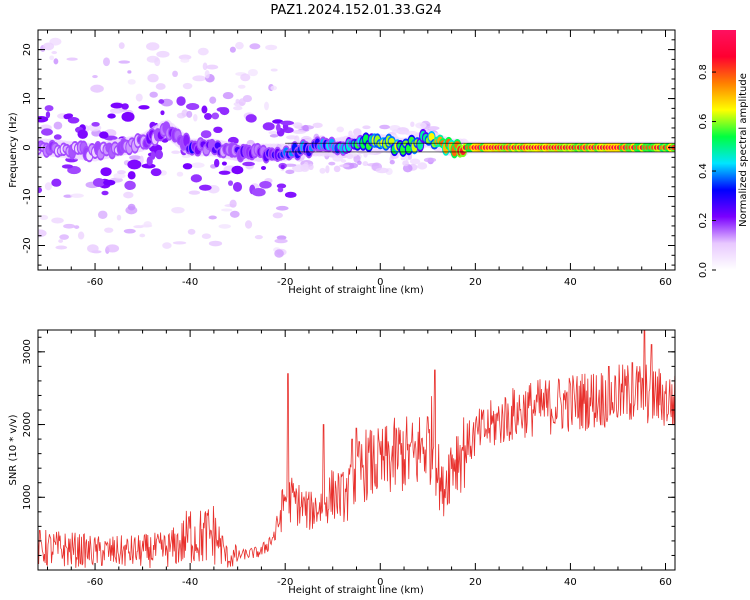  What do you see at coordinates (703, 270) in the screenshot?
I see `colorbar-tick-label: 0.0` at bounding box center [703, 270].